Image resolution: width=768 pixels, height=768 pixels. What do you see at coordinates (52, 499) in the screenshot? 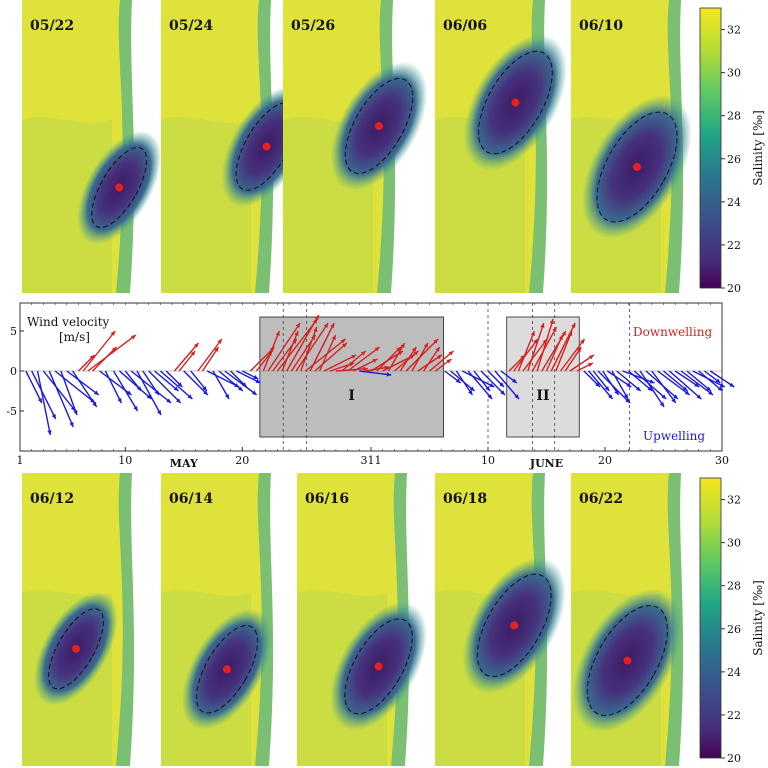
I see `map-date-label: 06/12` at bounding box center [52, 499].